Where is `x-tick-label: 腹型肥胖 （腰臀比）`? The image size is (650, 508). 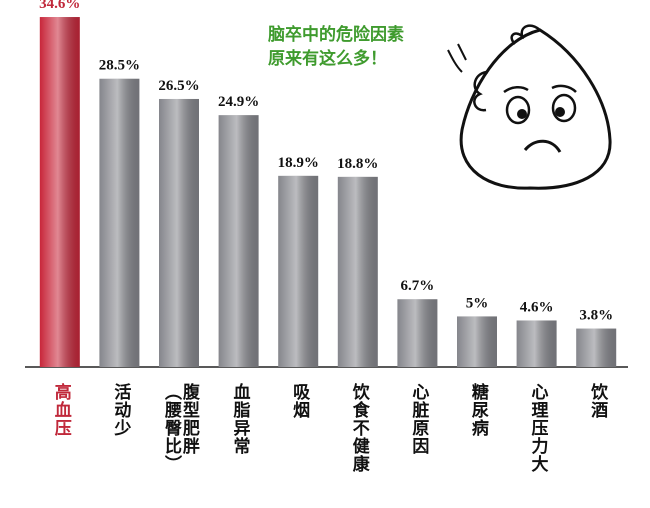
x-tick-label: 腹型肥胖 （腰臀比） is located at coordinates (180, 428).